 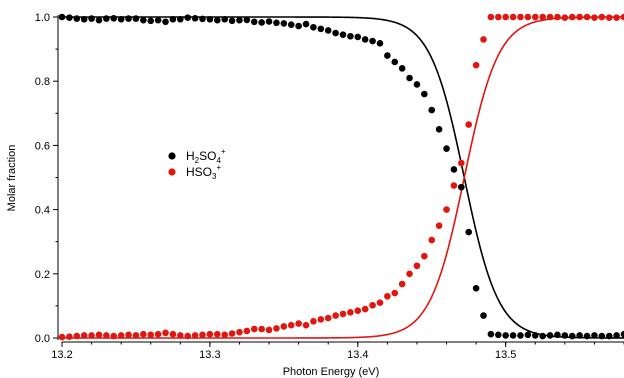 What do you see at coordinates (42, 18) in the screenshot?
I see `y-tick-label: 1.0` at bounding box center [42, 18].